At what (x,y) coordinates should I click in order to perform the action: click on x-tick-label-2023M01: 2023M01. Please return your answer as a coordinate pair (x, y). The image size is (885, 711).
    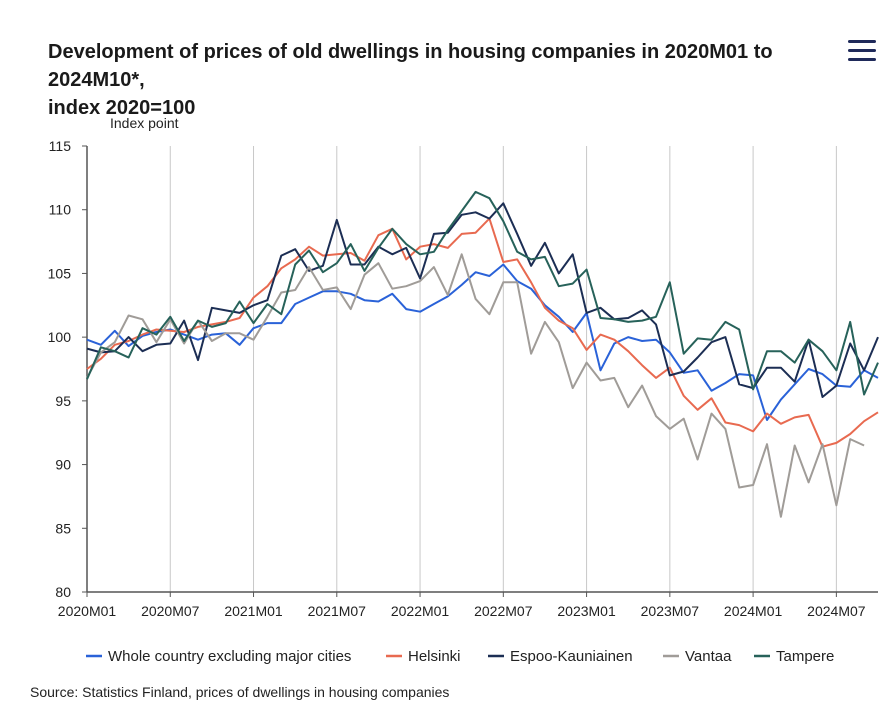
    Looking at the image, I should click on (586, 611).